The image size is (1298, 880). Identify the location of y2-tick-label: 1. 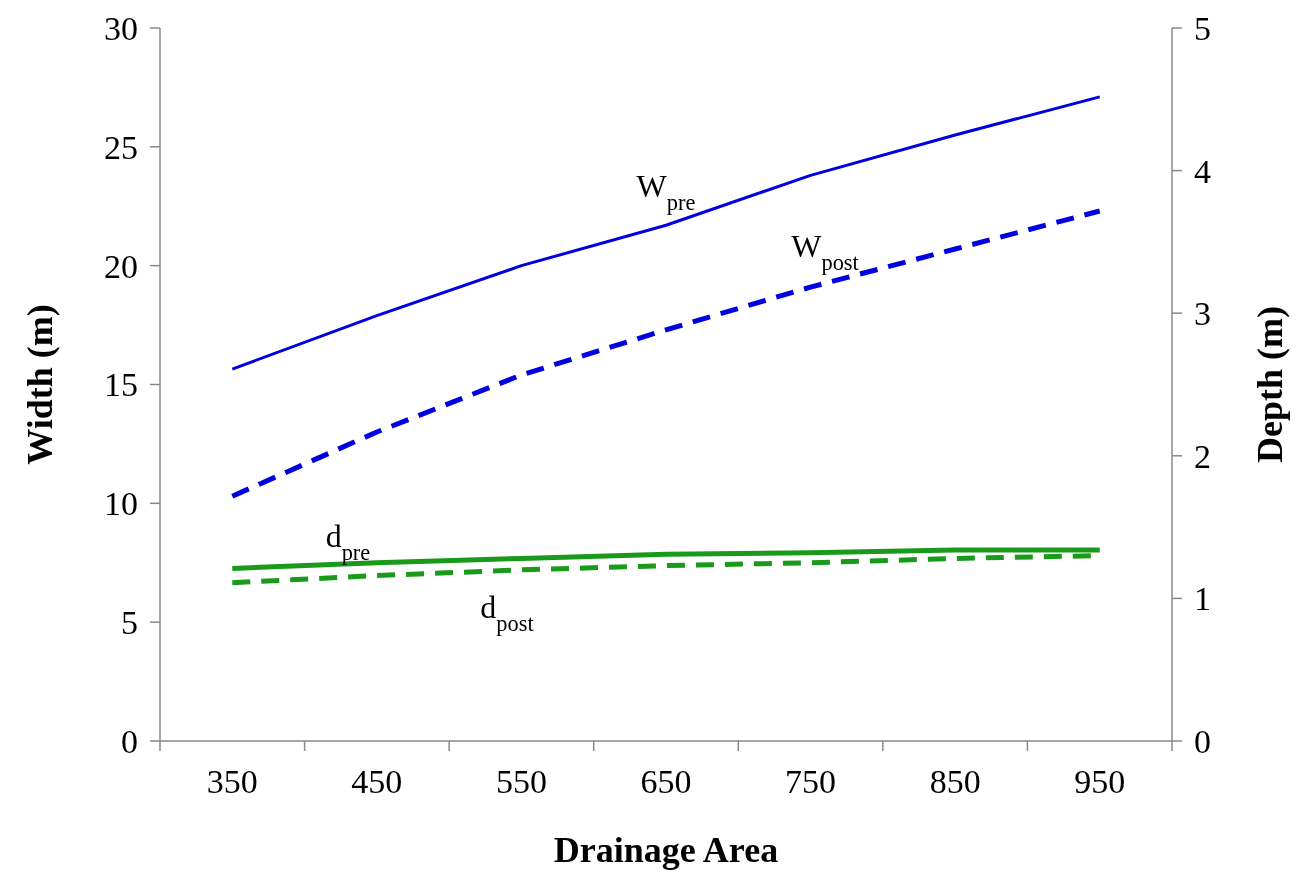
(1202, 599).